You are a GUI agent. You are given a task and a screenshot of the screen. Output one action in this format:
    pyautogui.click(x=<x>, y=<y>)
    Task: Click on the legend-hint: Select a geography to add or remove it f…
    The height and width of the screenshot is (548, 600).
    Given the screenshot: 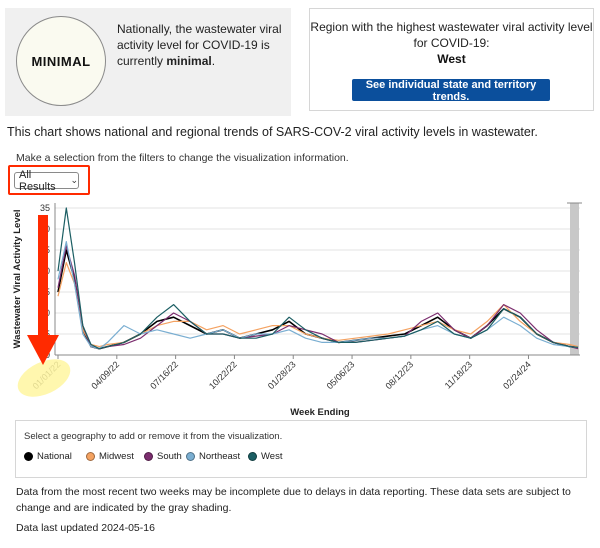 What is the action you would take?
    pyautogui.click(x=153, y=436)
    